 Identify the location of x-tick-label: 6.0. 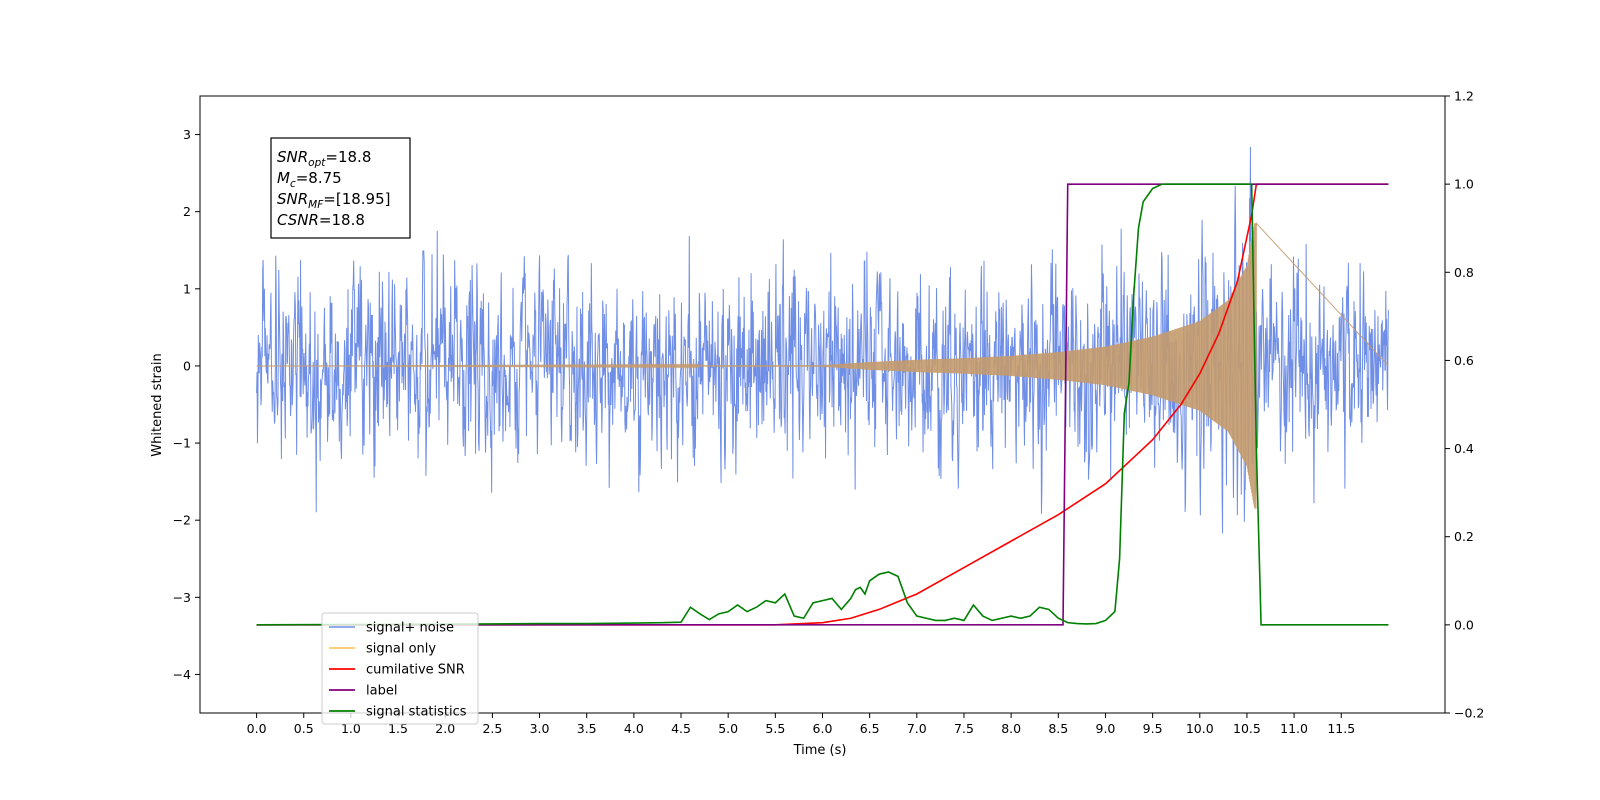
(823, 728).